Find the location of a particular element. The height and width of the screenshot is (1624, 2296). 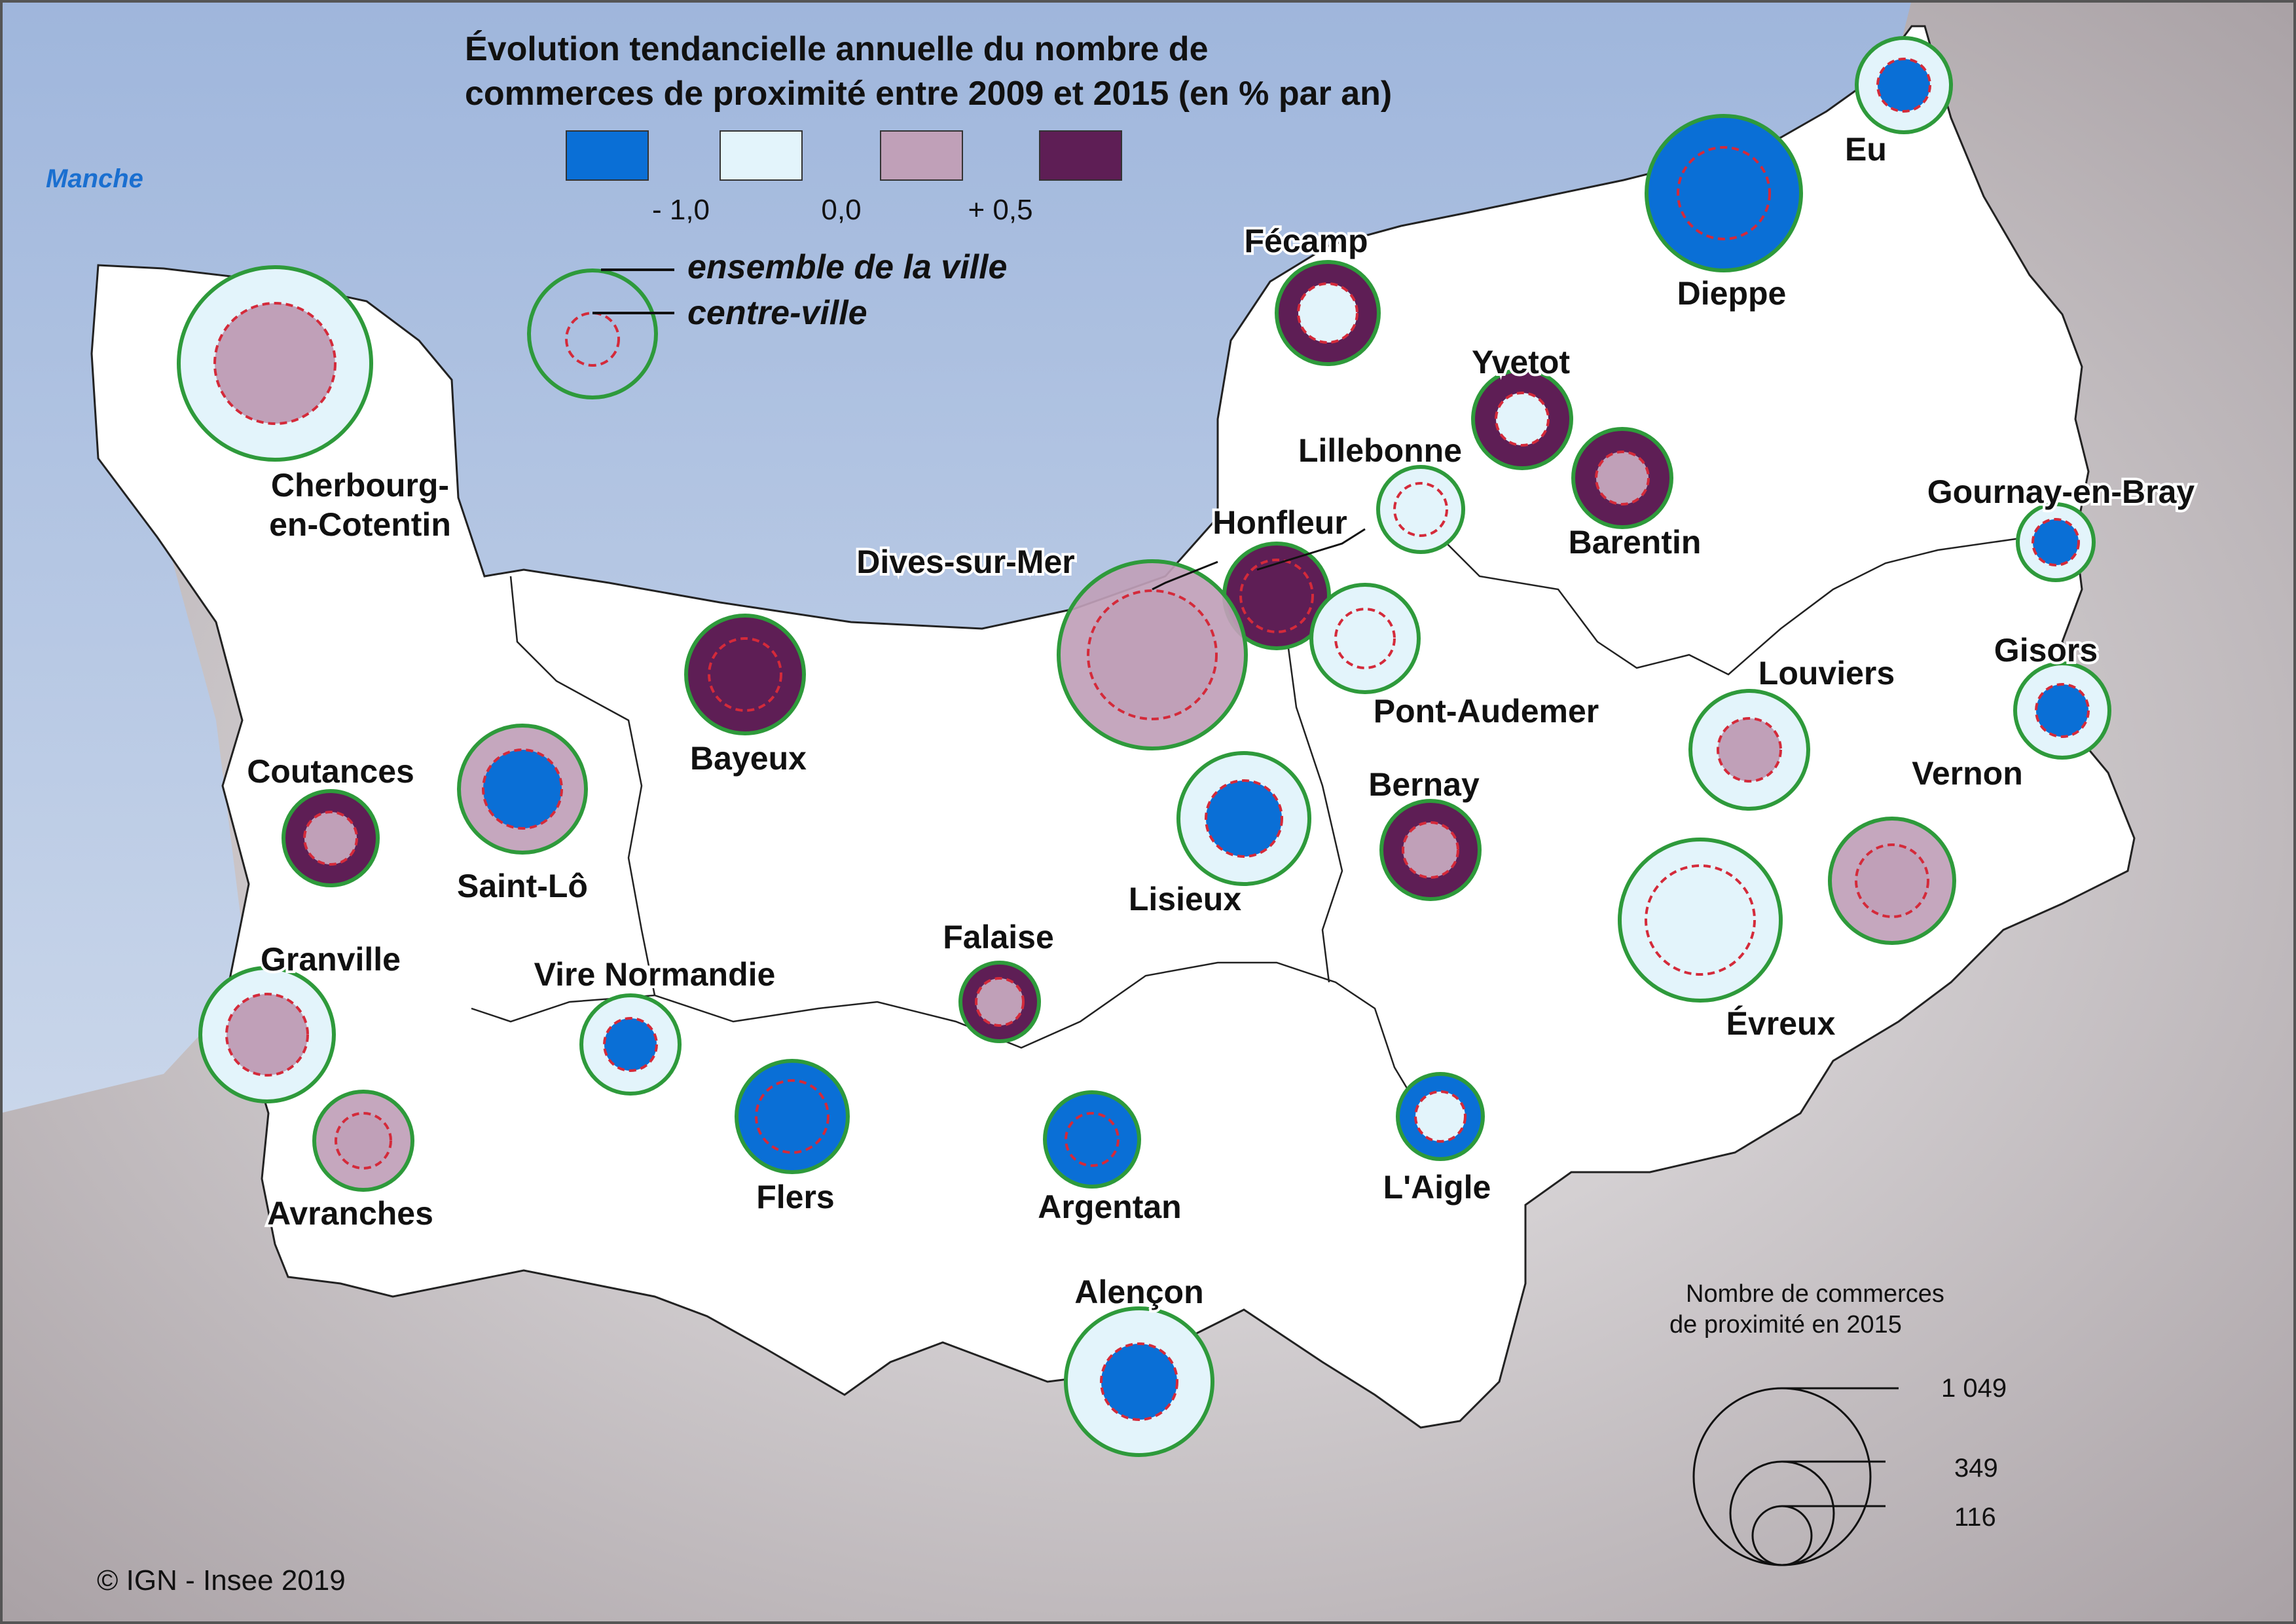

city-label: Honfleur is located at coordinates (1279, 522).